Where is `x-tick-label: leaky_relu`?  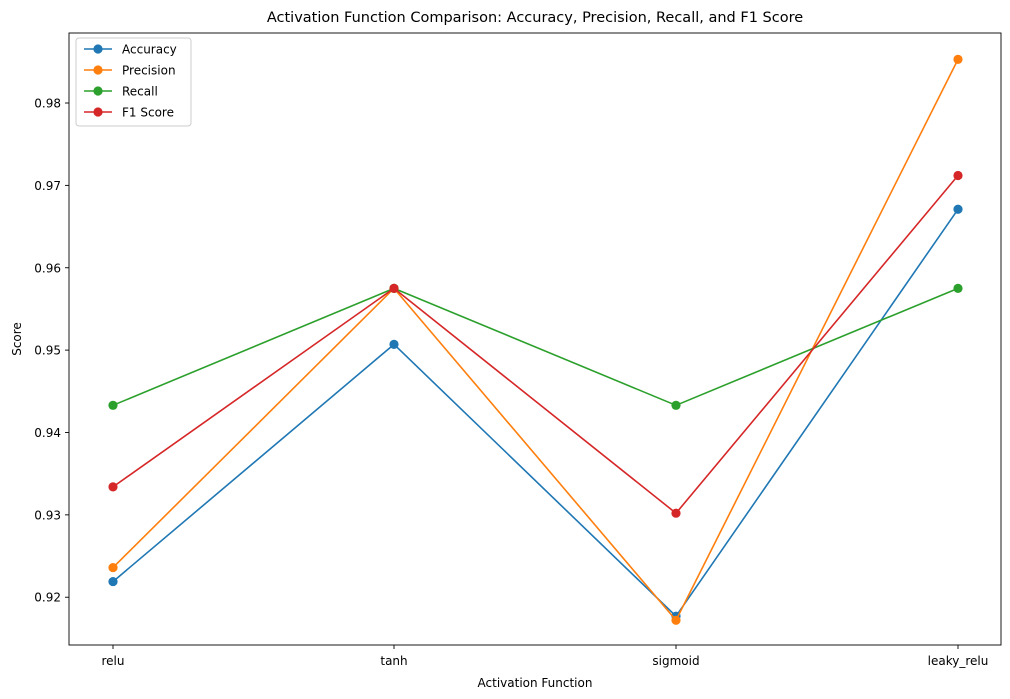
x-tick-label: leaky_relu is located at coordinates (958, 661).